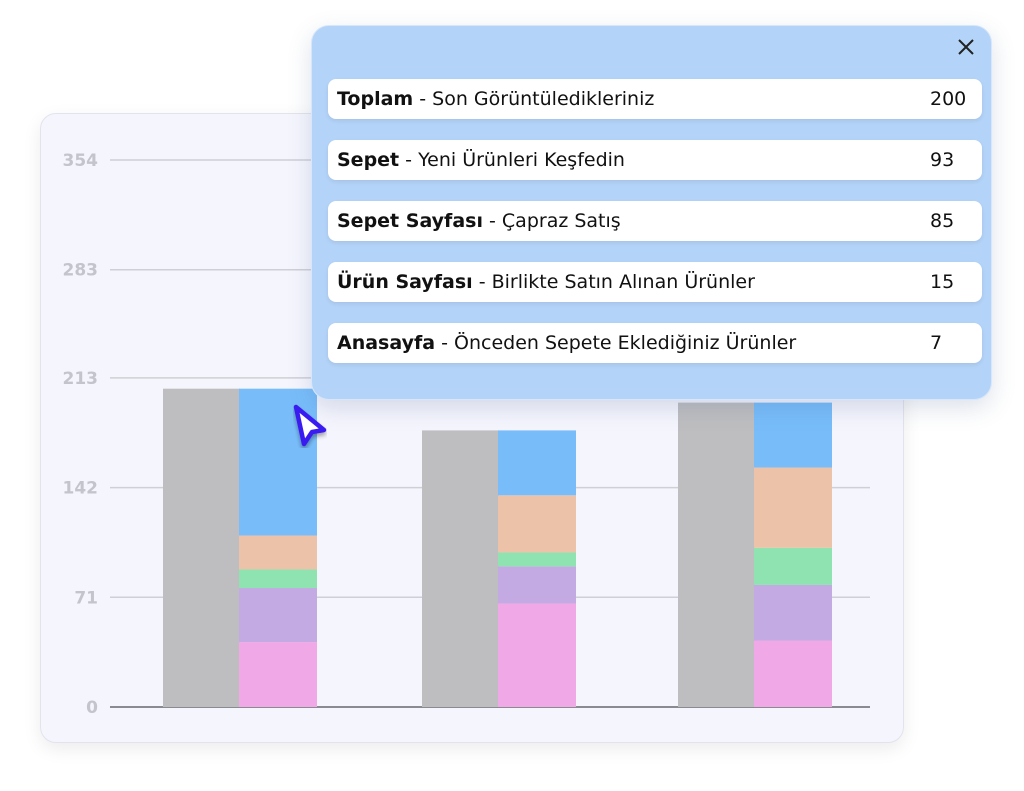 This screenshot has height=791, width=1024. What do you see at coordinates (942, 221) in the screenshot?
I see `row-value: 85` at bounding box center [942, 221].